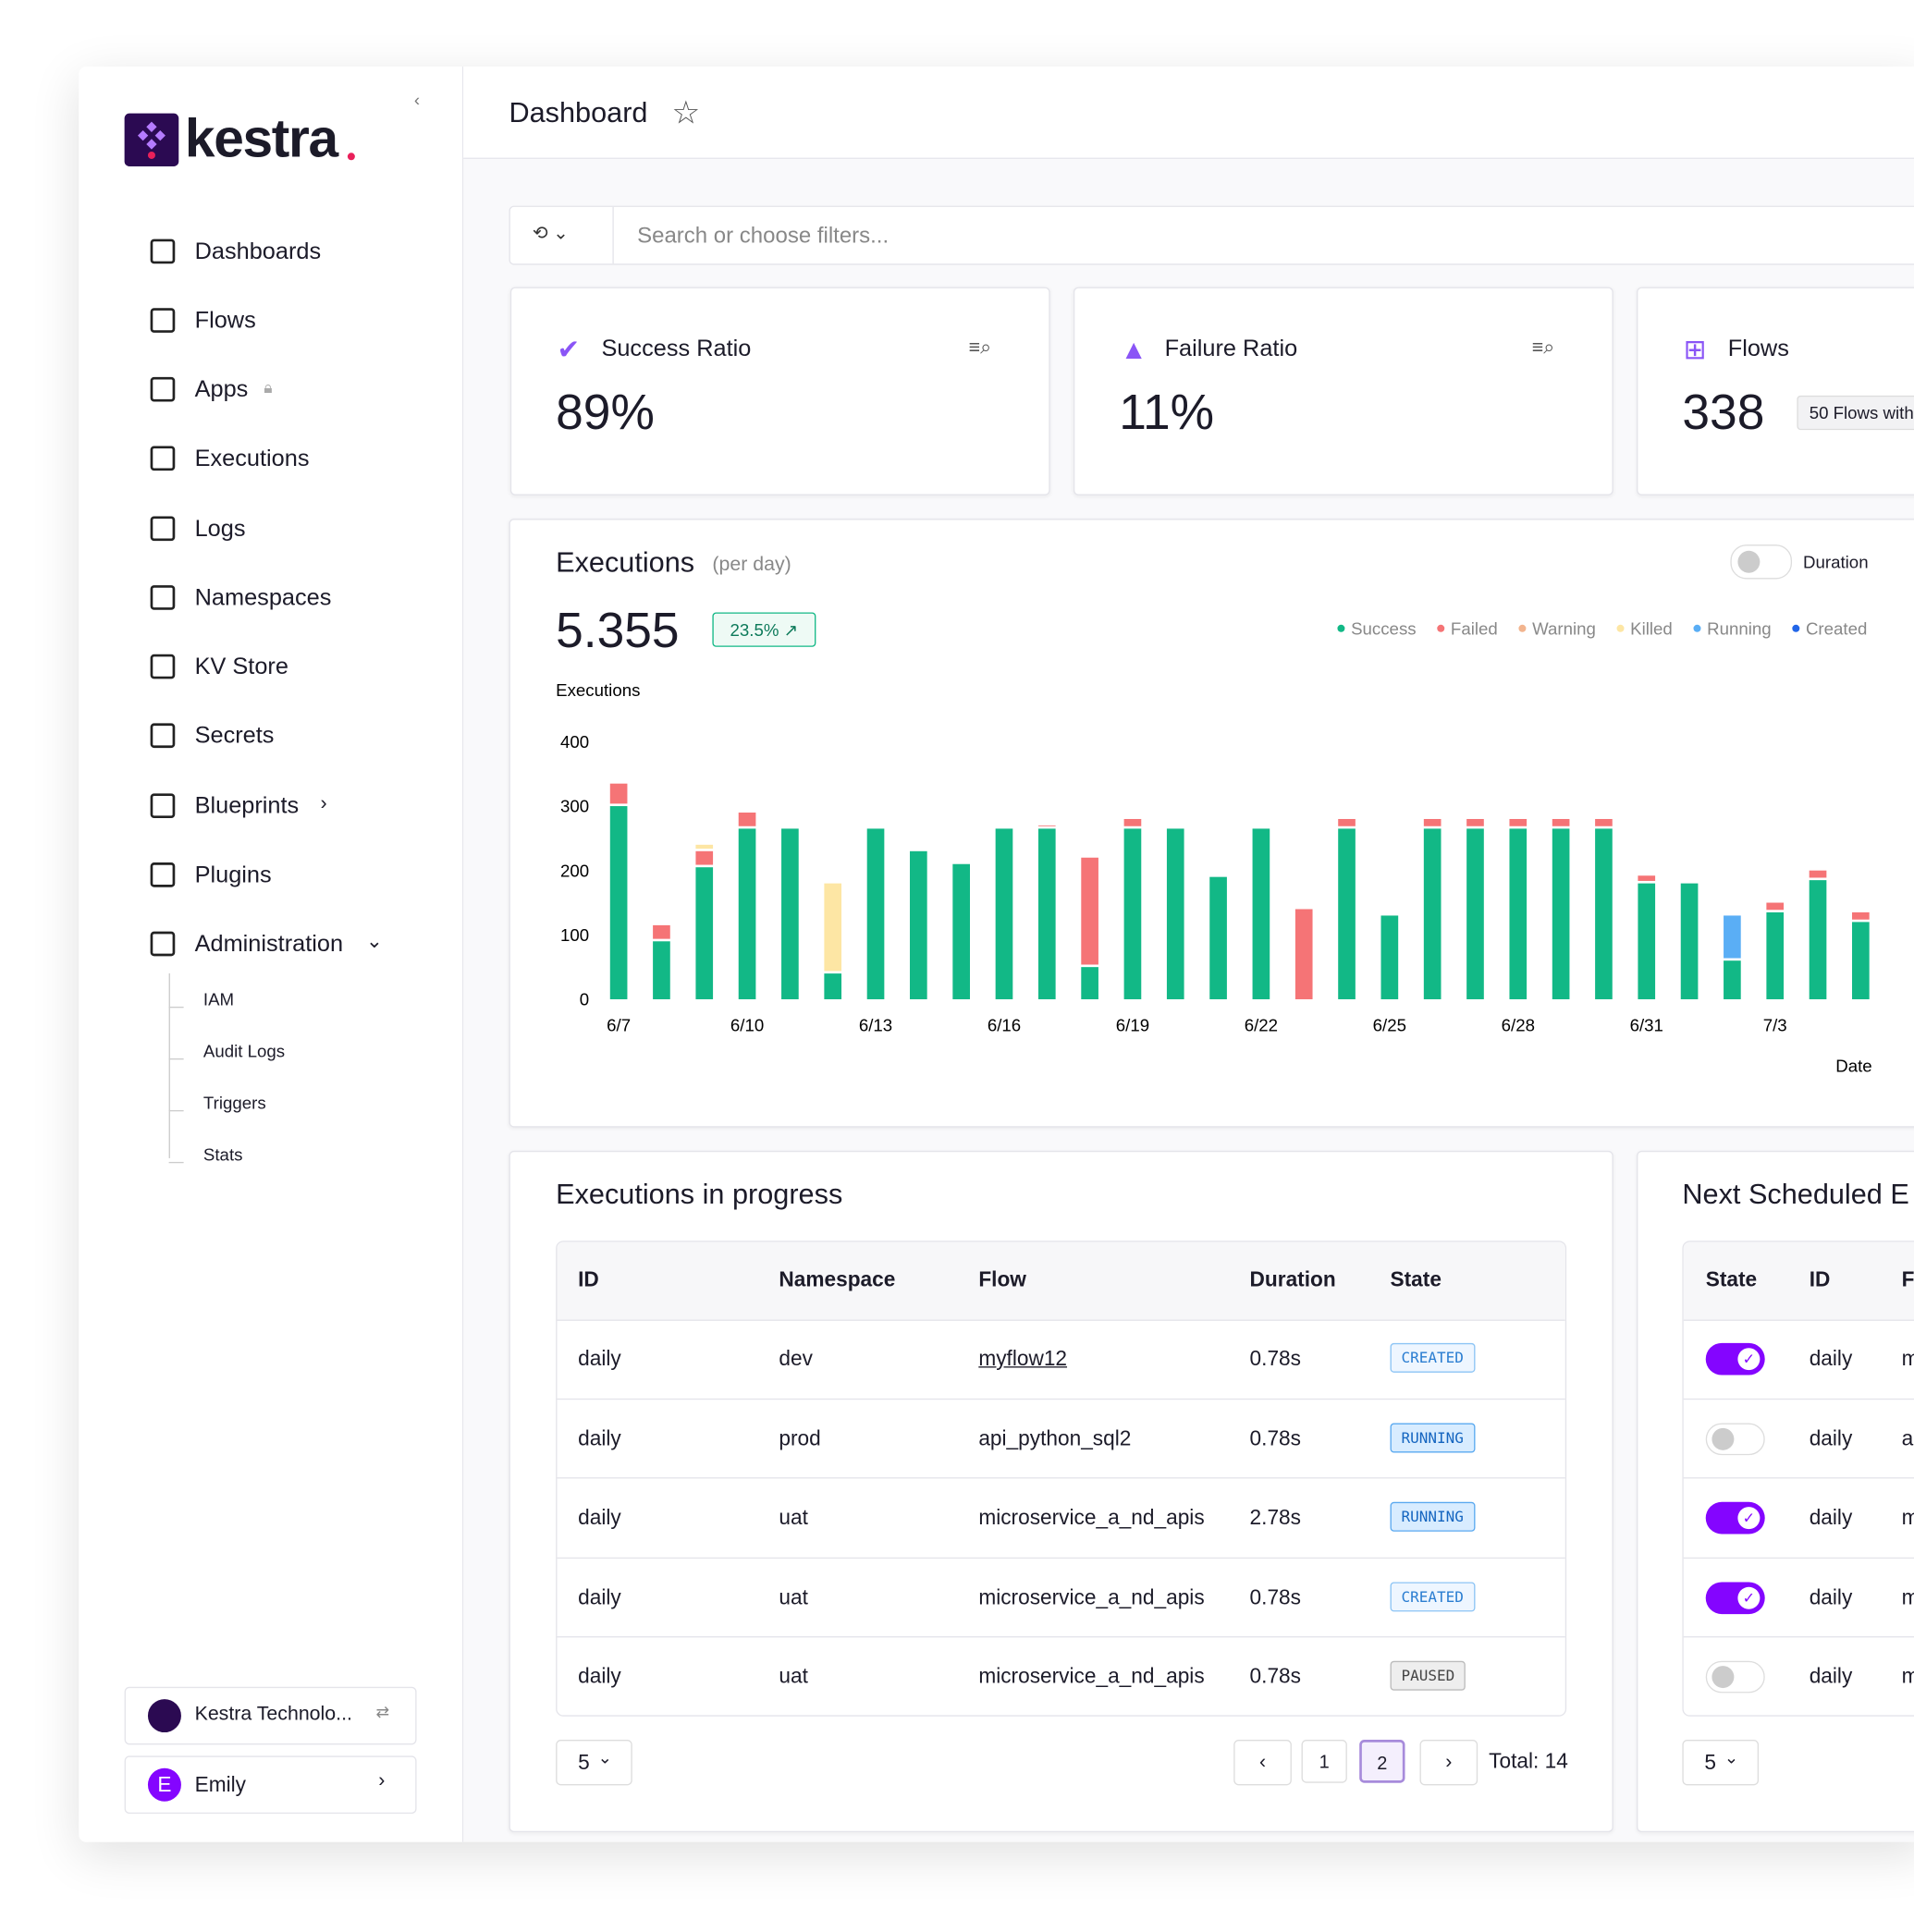 The width and height of the screenshot is (1914, 1932). I want to click on card-value: 89%, so click(605, 412).